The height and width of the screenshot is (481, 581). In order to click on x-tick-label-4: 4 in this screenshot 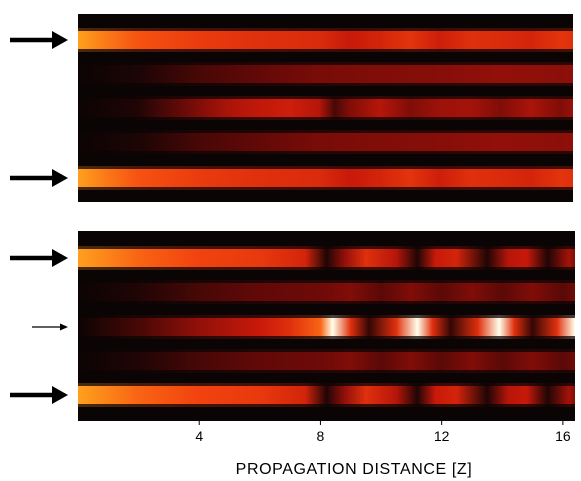, I will do `click(199, 436)`.